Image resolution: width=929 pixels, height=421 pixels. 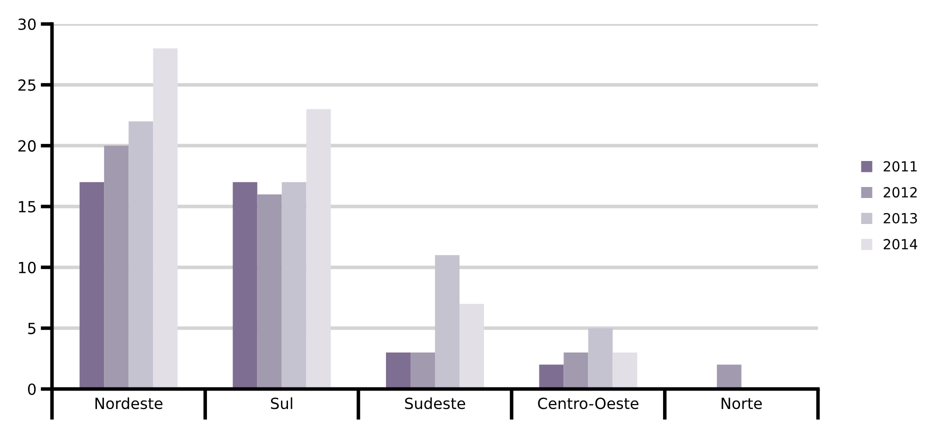 I want to click on legend-label: 2012, so click(x=900, y=192).